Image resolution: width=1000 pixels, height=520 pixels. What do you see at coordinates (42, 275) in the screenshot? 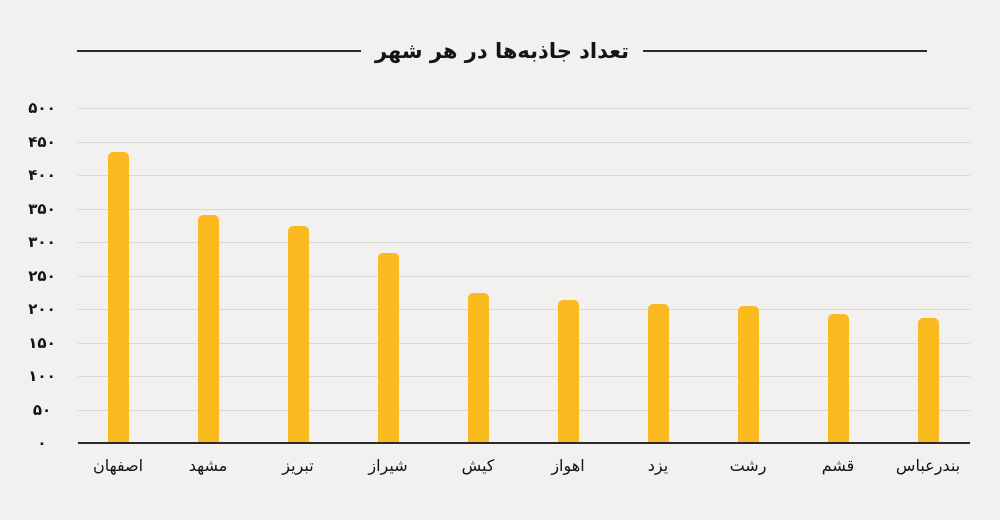
I see `y-axis-tick-label-250: ۲۵۰` at bounding box center [42, 275].